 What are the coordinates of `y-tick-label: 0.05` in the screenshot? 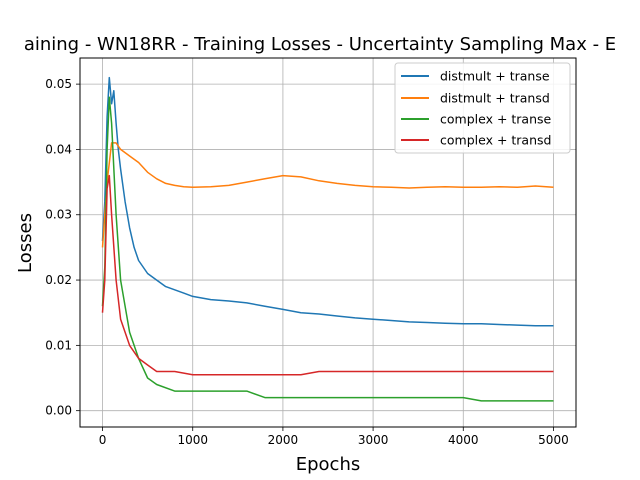 It's located at (58, 84).